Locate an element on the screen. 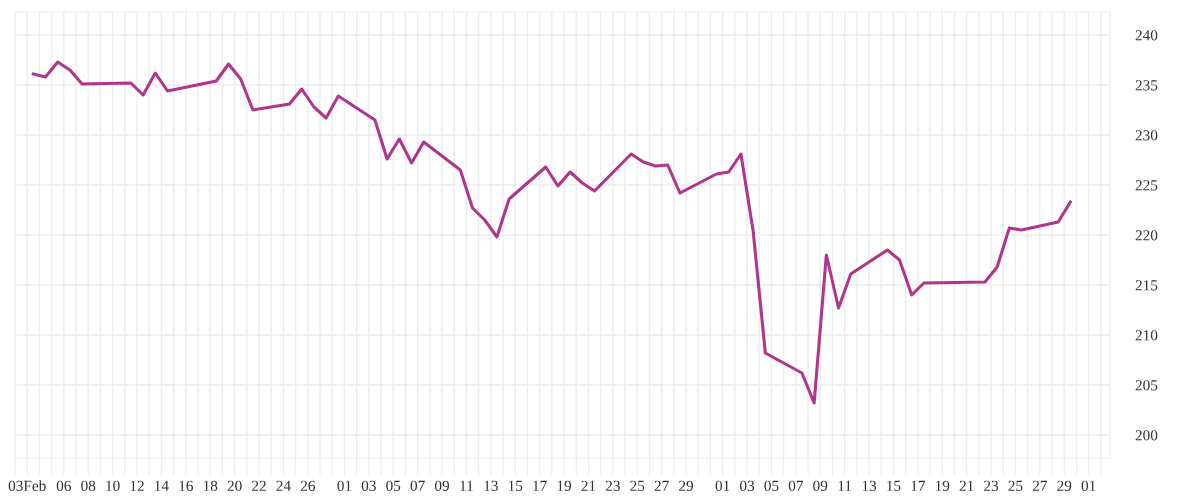  x-tick-label: 20 is located at coordinates (234, 485).